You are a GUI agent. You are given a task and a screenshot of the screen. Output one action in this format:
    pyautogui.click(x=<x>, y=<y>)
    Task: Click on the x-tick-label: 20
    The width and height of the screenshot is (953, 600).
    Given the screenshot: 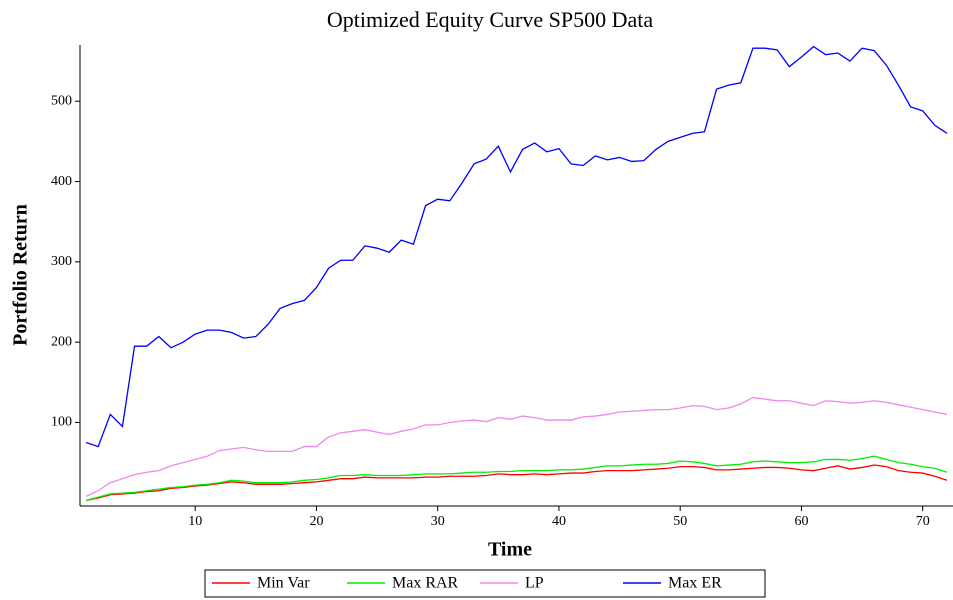 What is the action you would take?
    pyautogui.click(x=316, y=521)
    